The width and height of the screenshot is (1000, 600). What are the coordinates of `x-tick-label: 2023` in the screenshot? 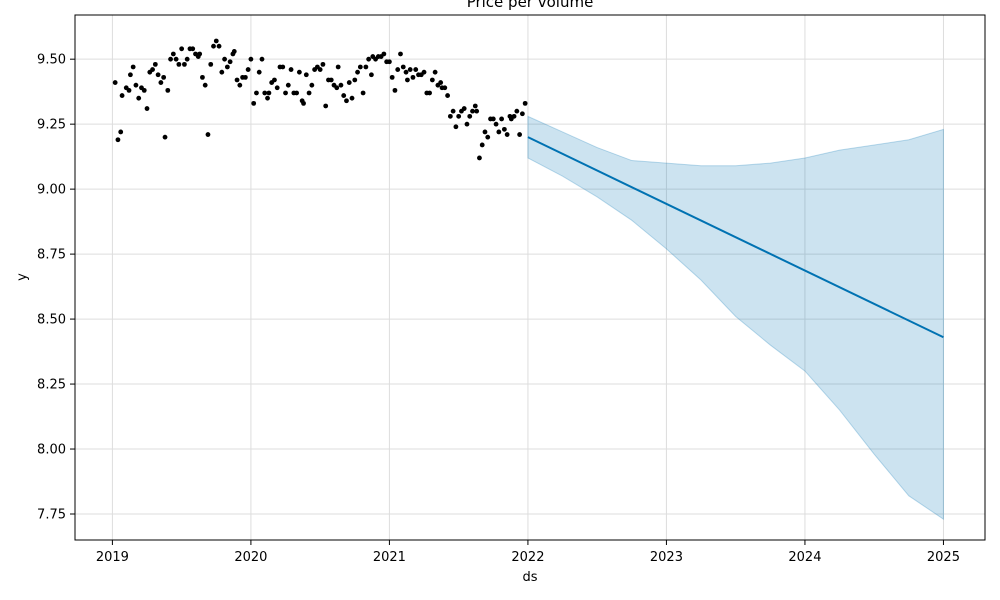 It's located at (666, 557).